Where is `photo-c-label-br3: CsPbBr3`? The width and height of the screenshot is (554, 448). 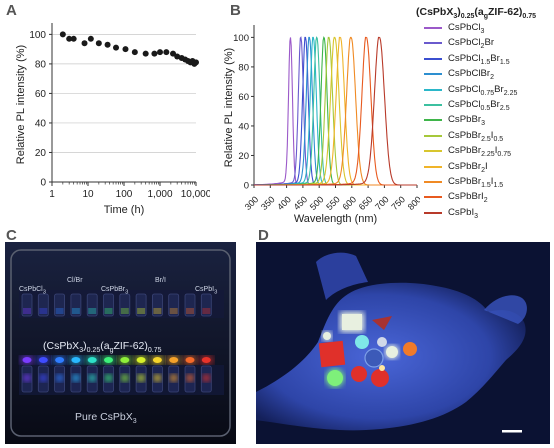
photo-c-label-br3: CsPbBr3 is located at coordinates (115, 291).